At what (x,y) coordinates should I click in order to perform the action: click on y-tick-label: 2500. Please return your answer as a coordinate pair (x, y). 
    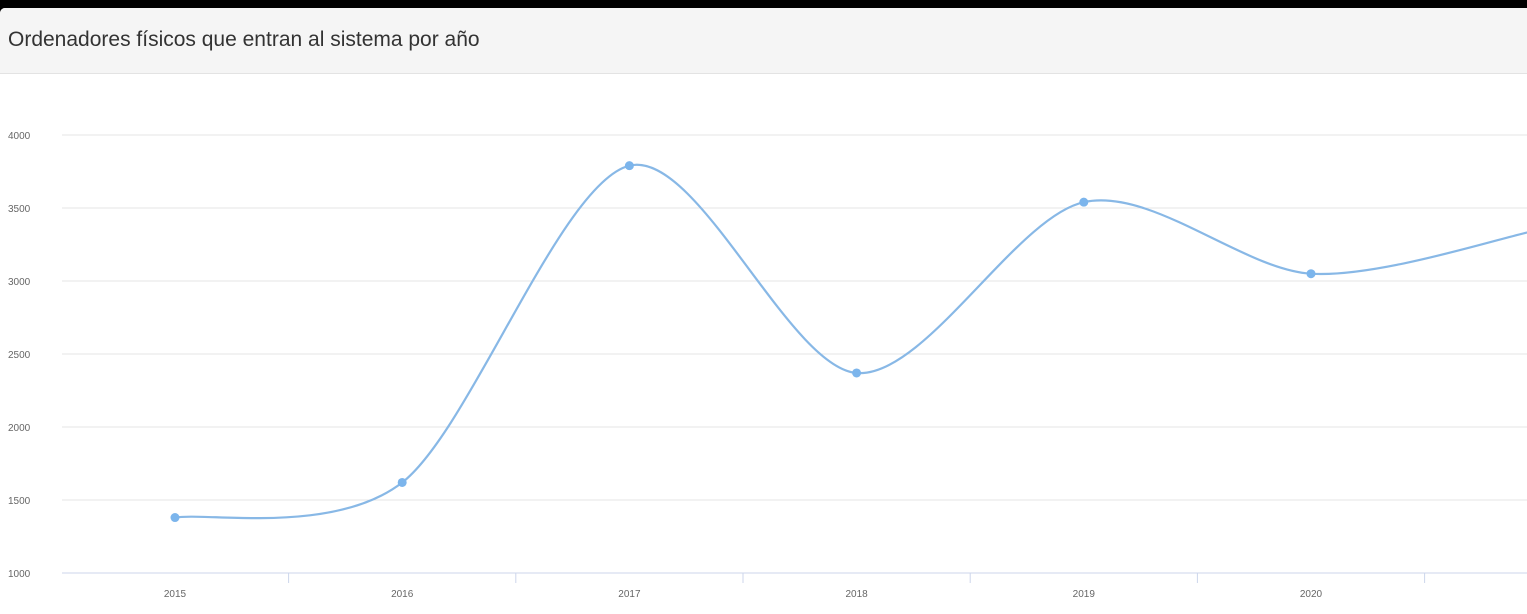
    Looking at the image, I should click on (19, 355).